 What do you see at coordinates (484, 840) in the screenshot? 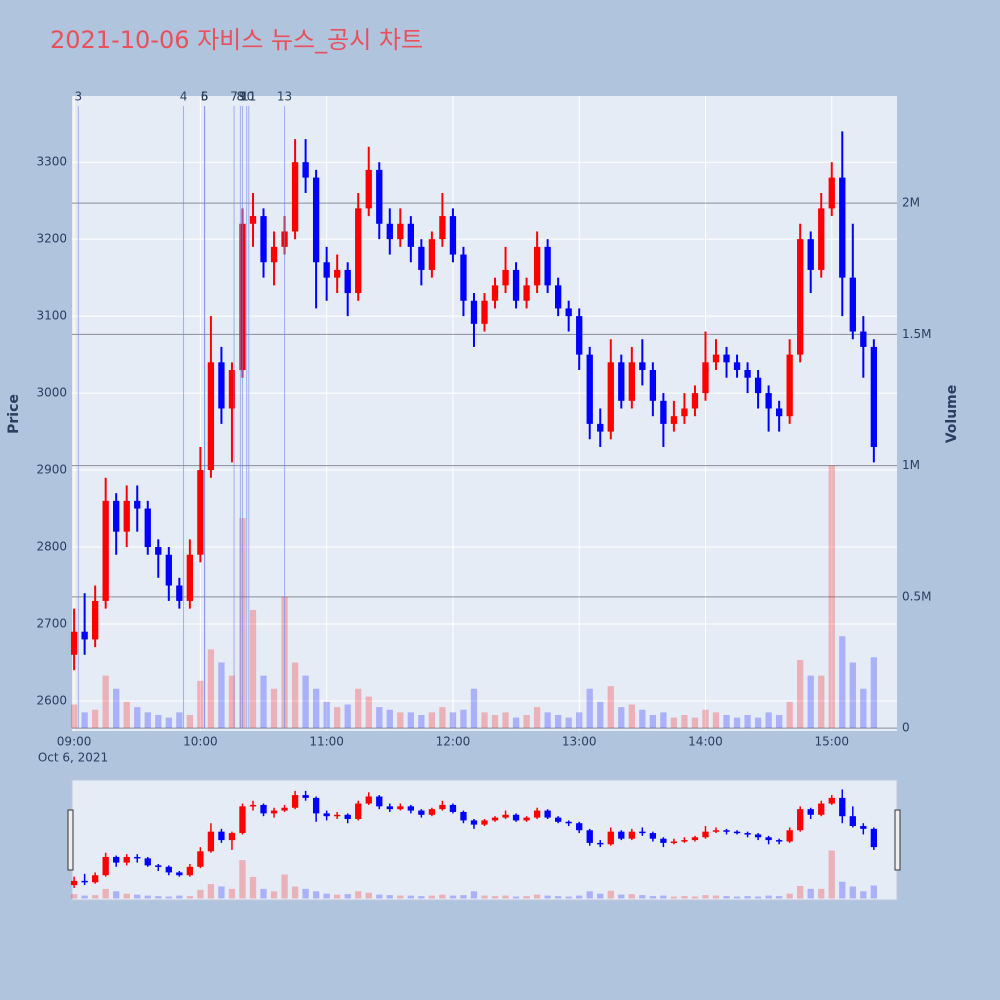
I see `range-slider` at bounding box center [484, 840].